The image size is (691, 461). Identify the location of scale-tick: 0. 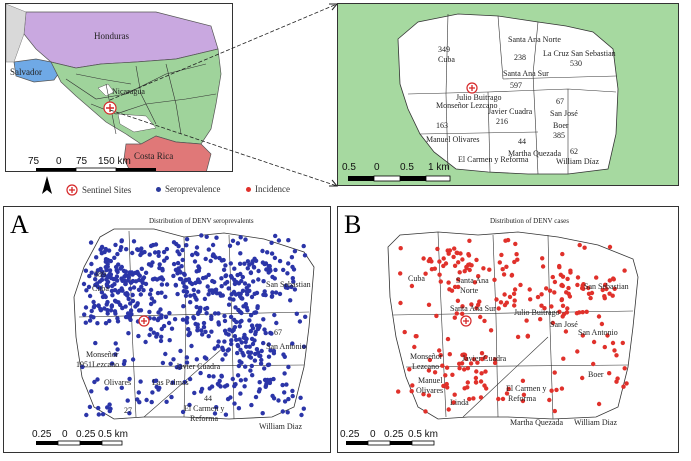
(373, 434).